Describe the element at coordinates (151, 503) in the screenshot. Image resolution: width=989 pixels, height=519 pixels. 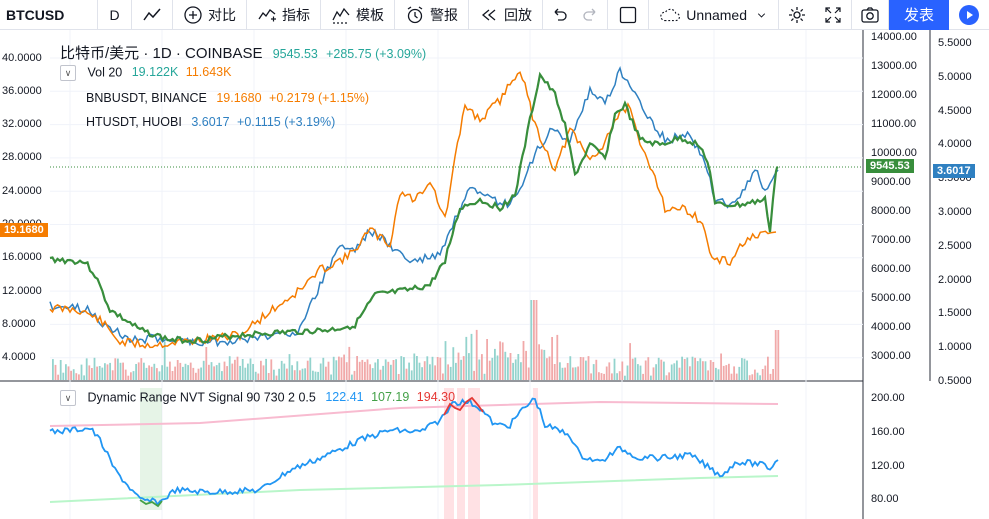
I see `nvt-signal-low` at that location.